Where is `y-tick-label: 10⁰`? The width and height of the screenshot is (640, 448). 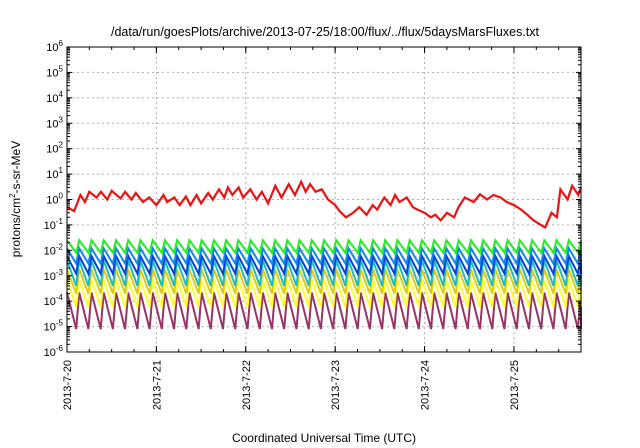
y-tick-label: 10⁰ is located at coordinates (54, 199).